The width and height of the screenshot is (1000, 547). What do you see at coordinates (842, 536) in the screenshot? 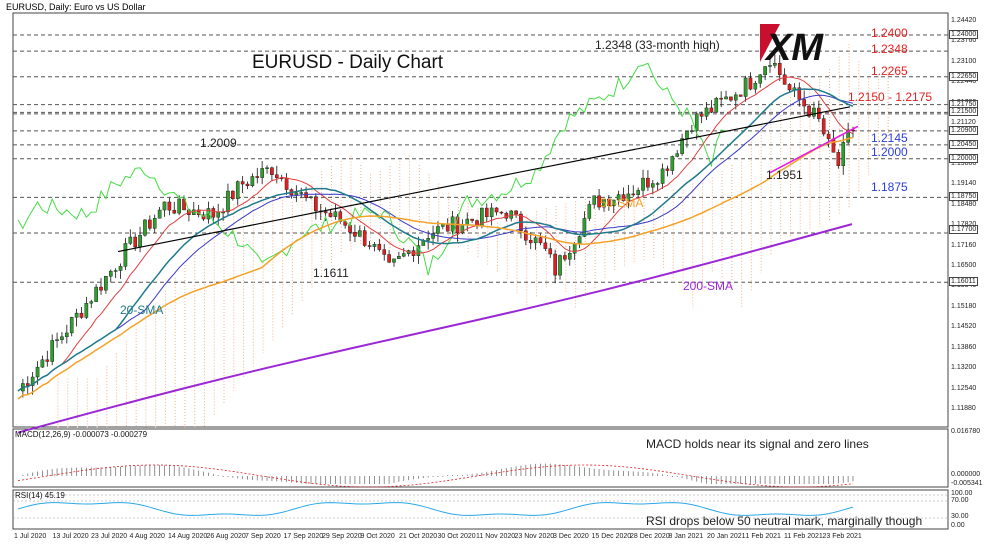
I see `date-tick-label: 23 Feb 2021` at bounding box center [842, 536].